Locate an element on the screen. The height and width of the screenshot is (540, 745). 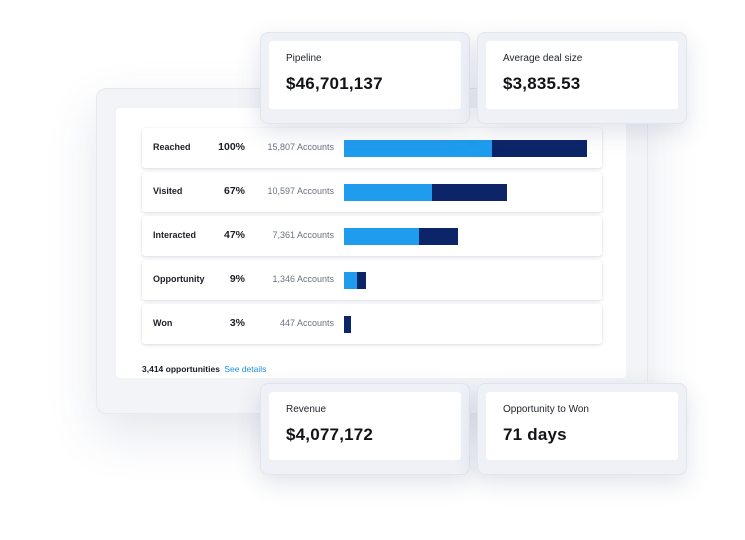
metric-value: 71 days is located at coordinates (535, 434).